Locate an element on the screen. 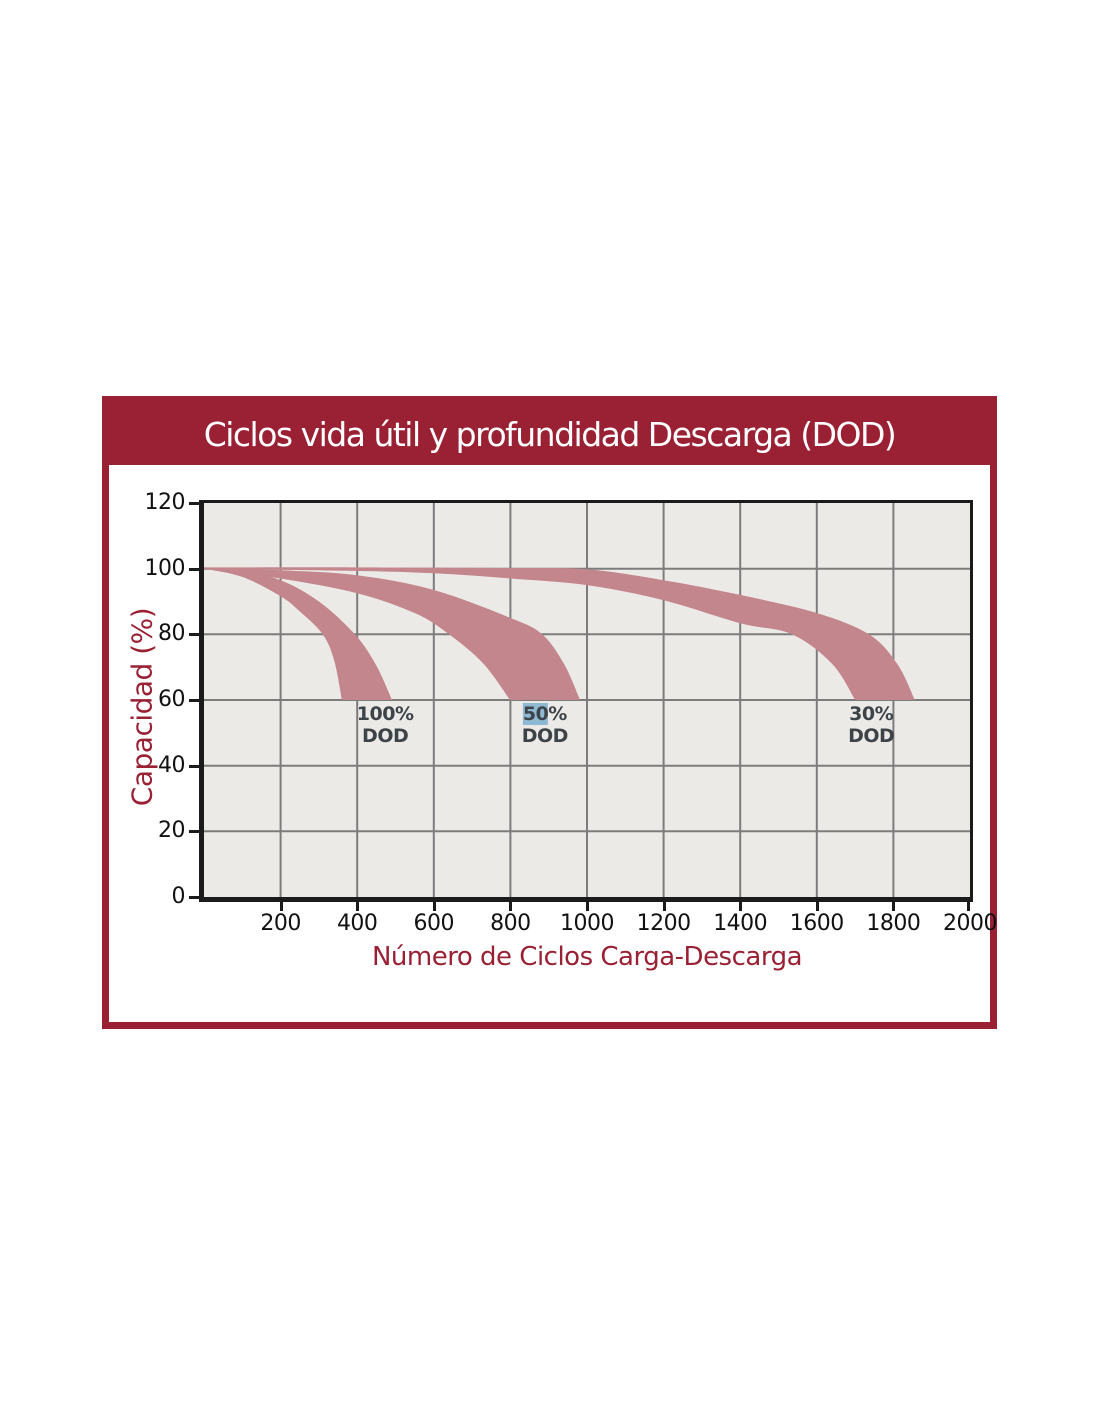 The image size is (1100, 1422). band-30-dod is located at coordinates (559, 633).